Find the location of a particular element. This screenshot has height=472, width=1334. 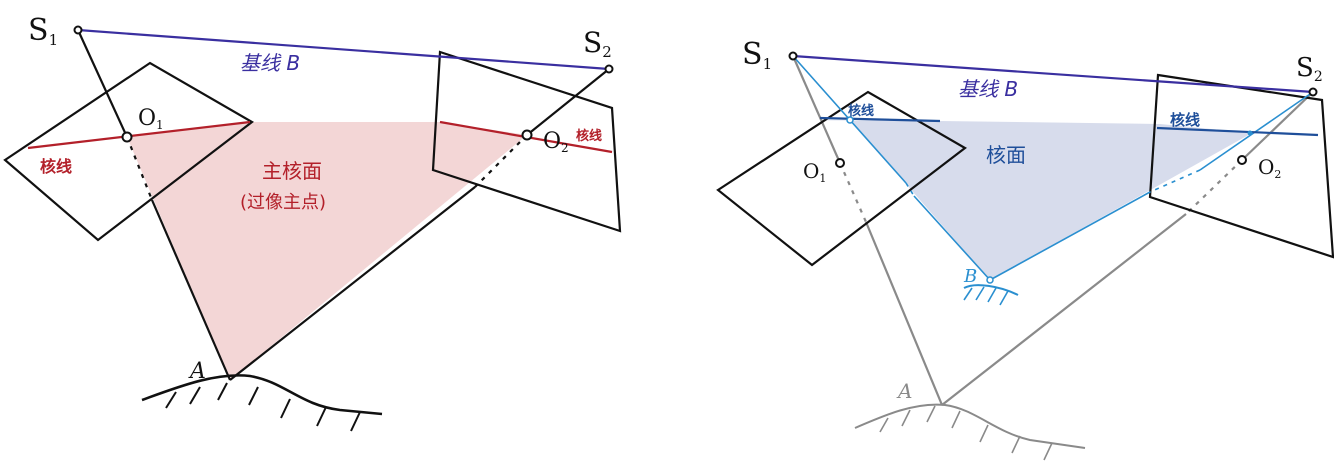

right-image-plane is located at coordinates (526, 141).